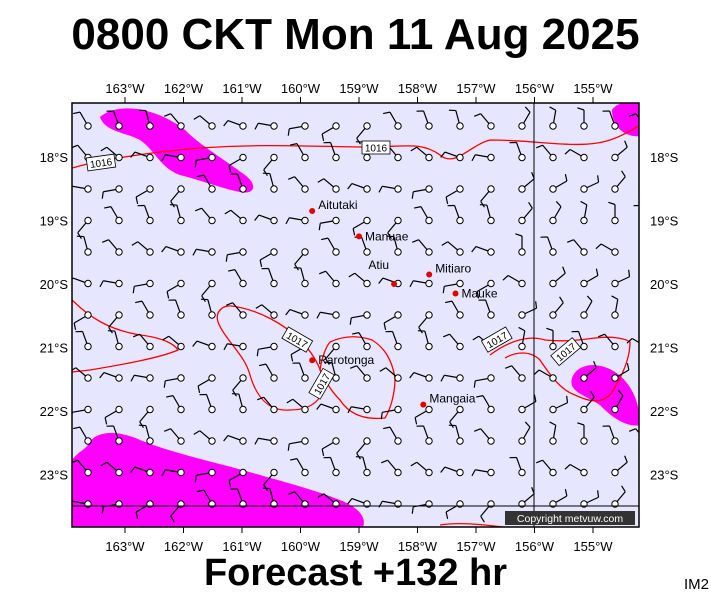 The width and height of the screenshot is (711, 600). What do you see at coordinates (125, 88) in the screenshot?
I see `lon-label-top: 163°W` at bounding box center [125, 88].